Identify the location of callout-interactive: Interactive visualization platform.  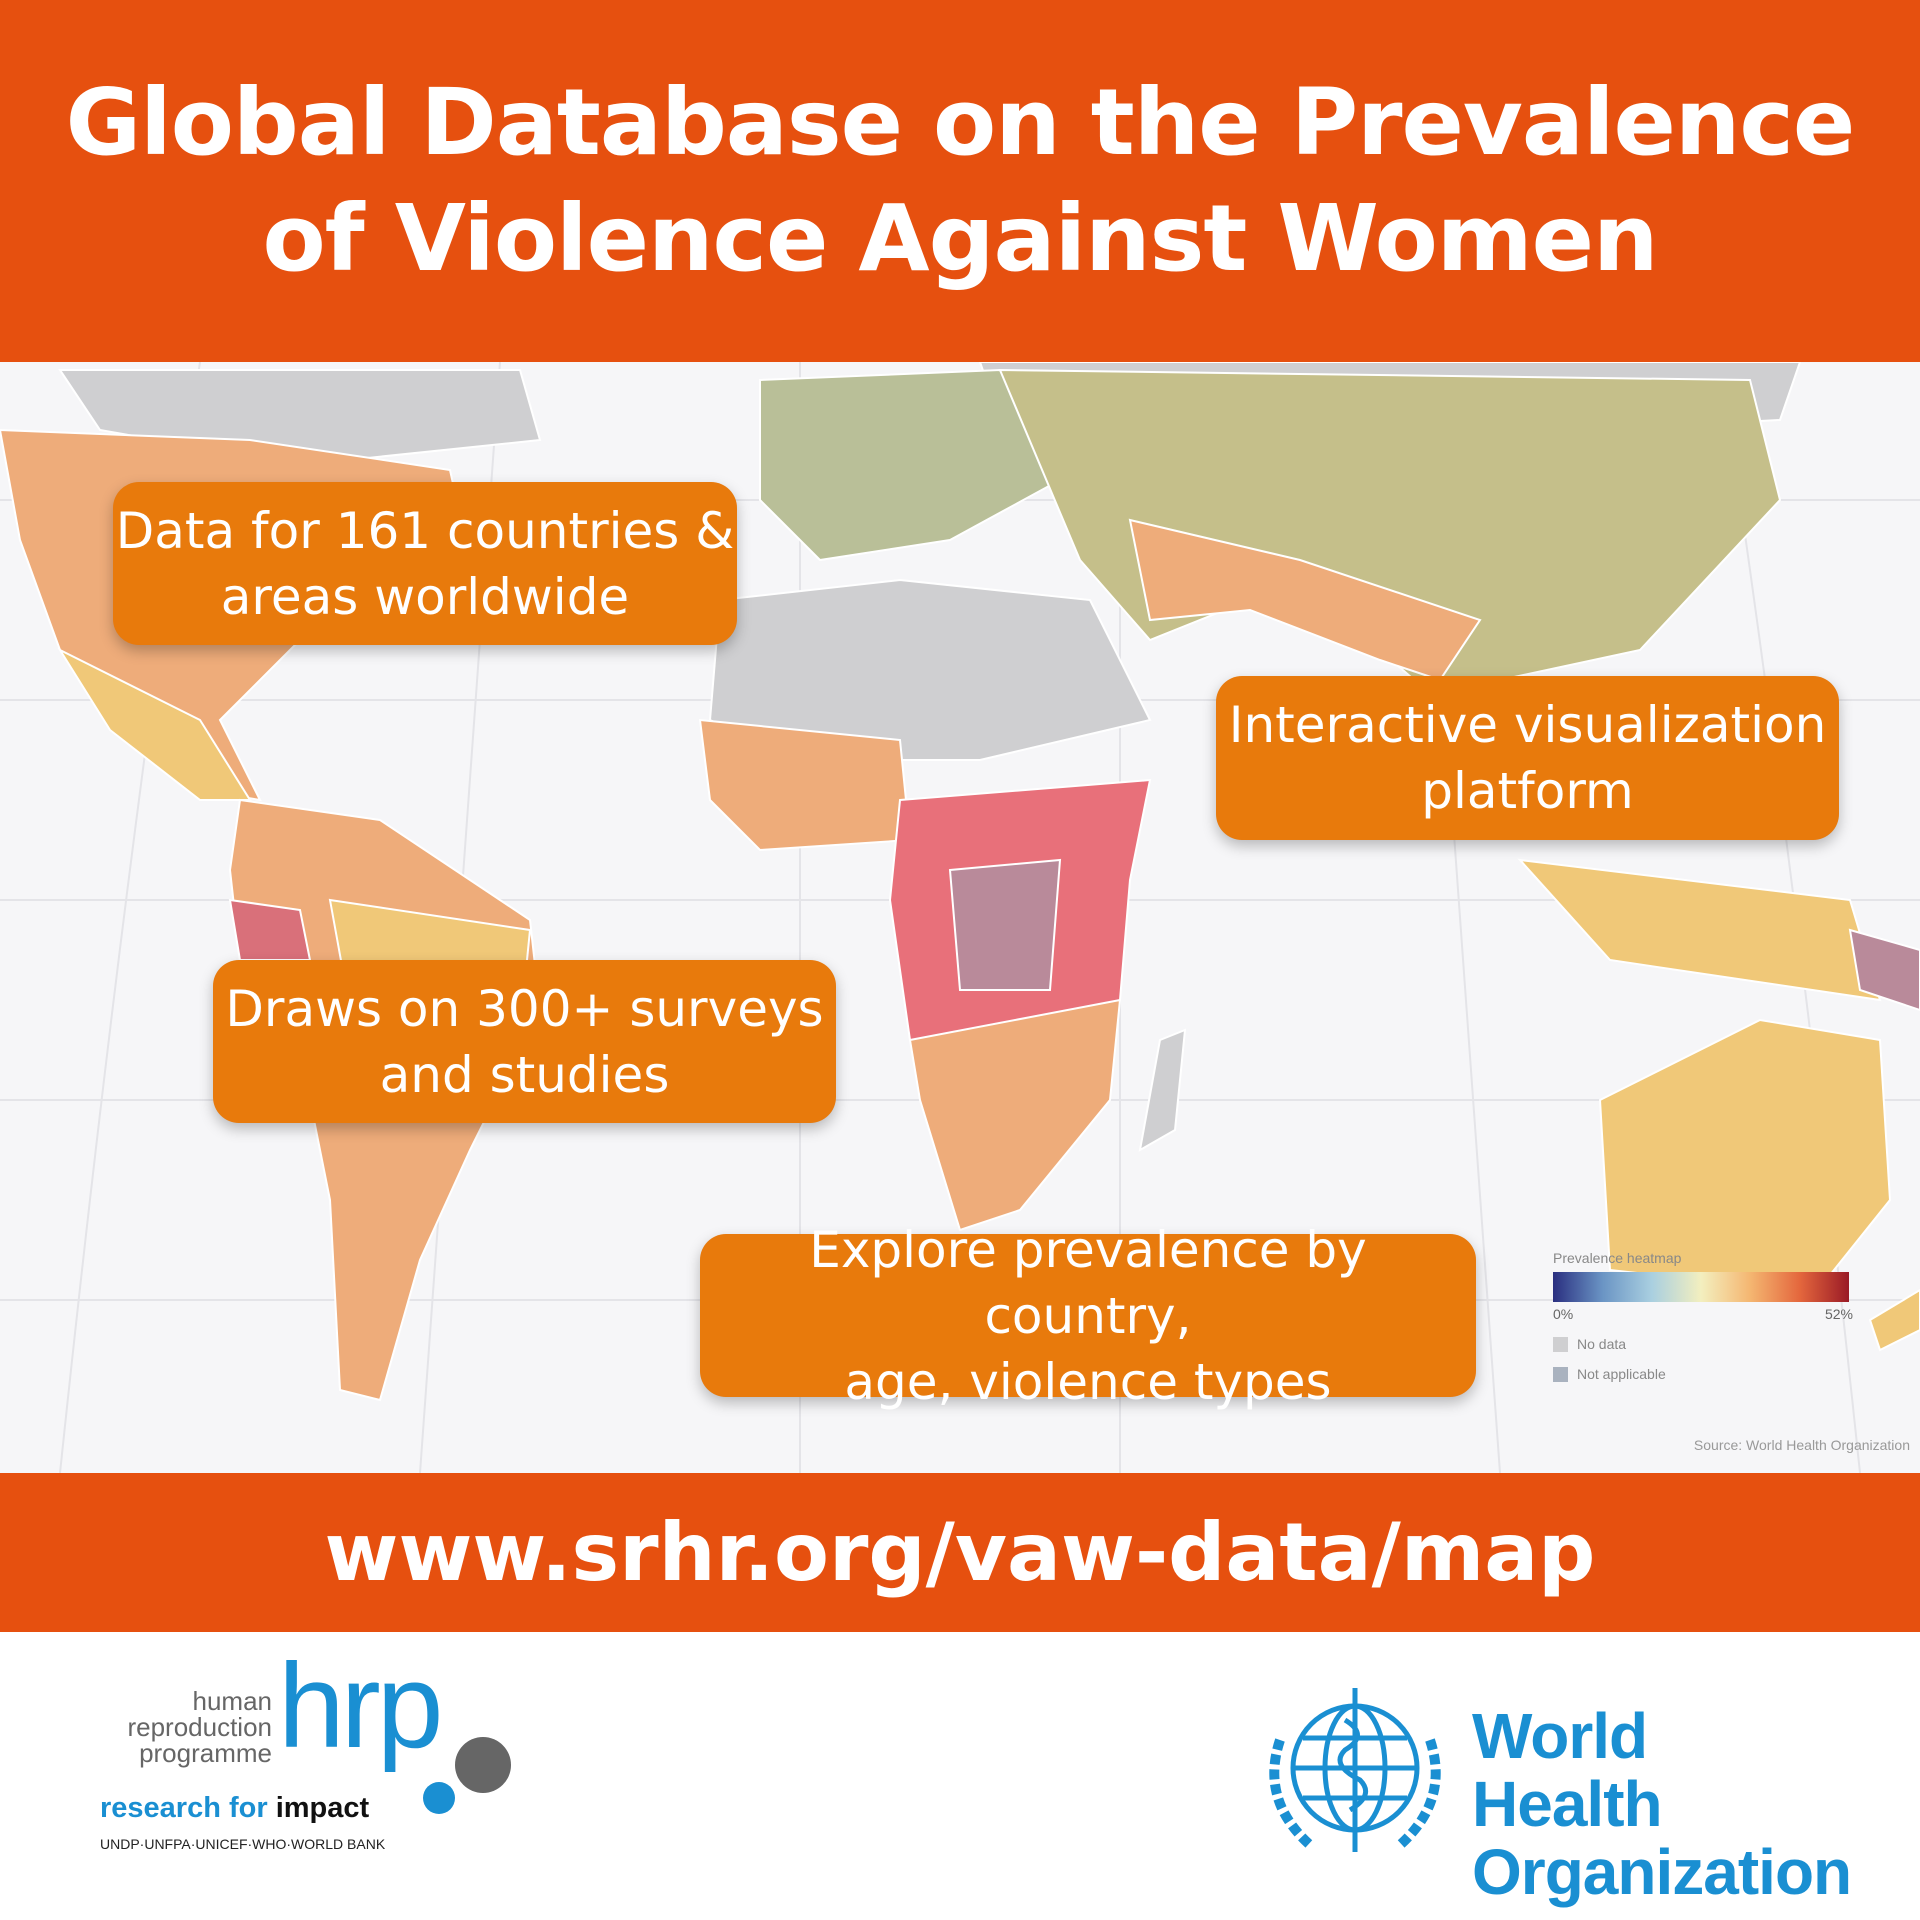
(1527, 758).